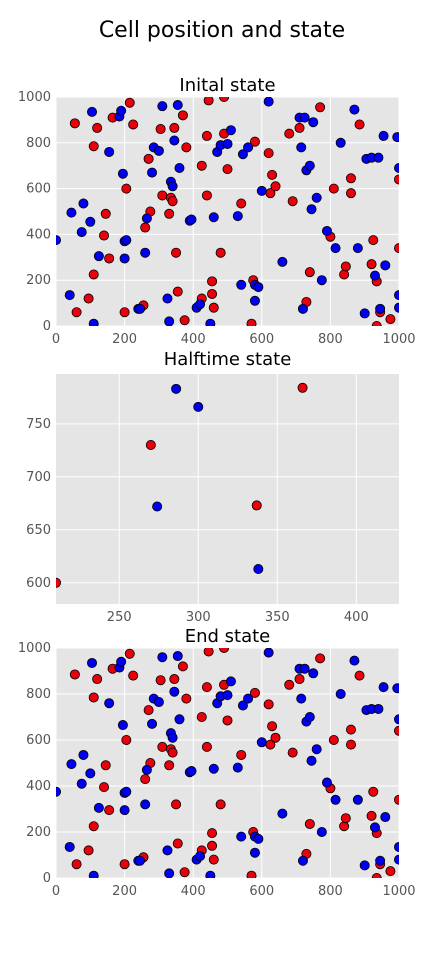  What do you see at coordinates (38, 694) in the screenshot?
I see `y-tick-label: 800` at bounding box center [38, 694].